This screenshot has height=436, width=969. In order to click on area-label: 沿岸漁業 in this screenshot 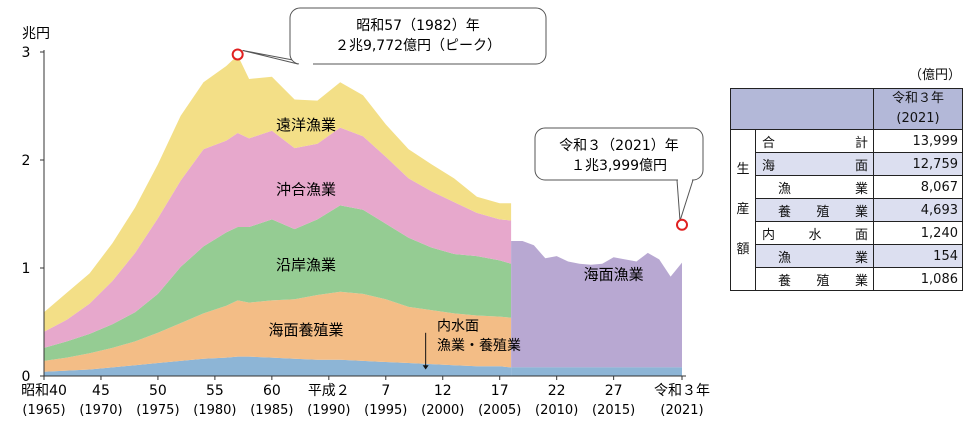, I will do `click(306, 265)`.